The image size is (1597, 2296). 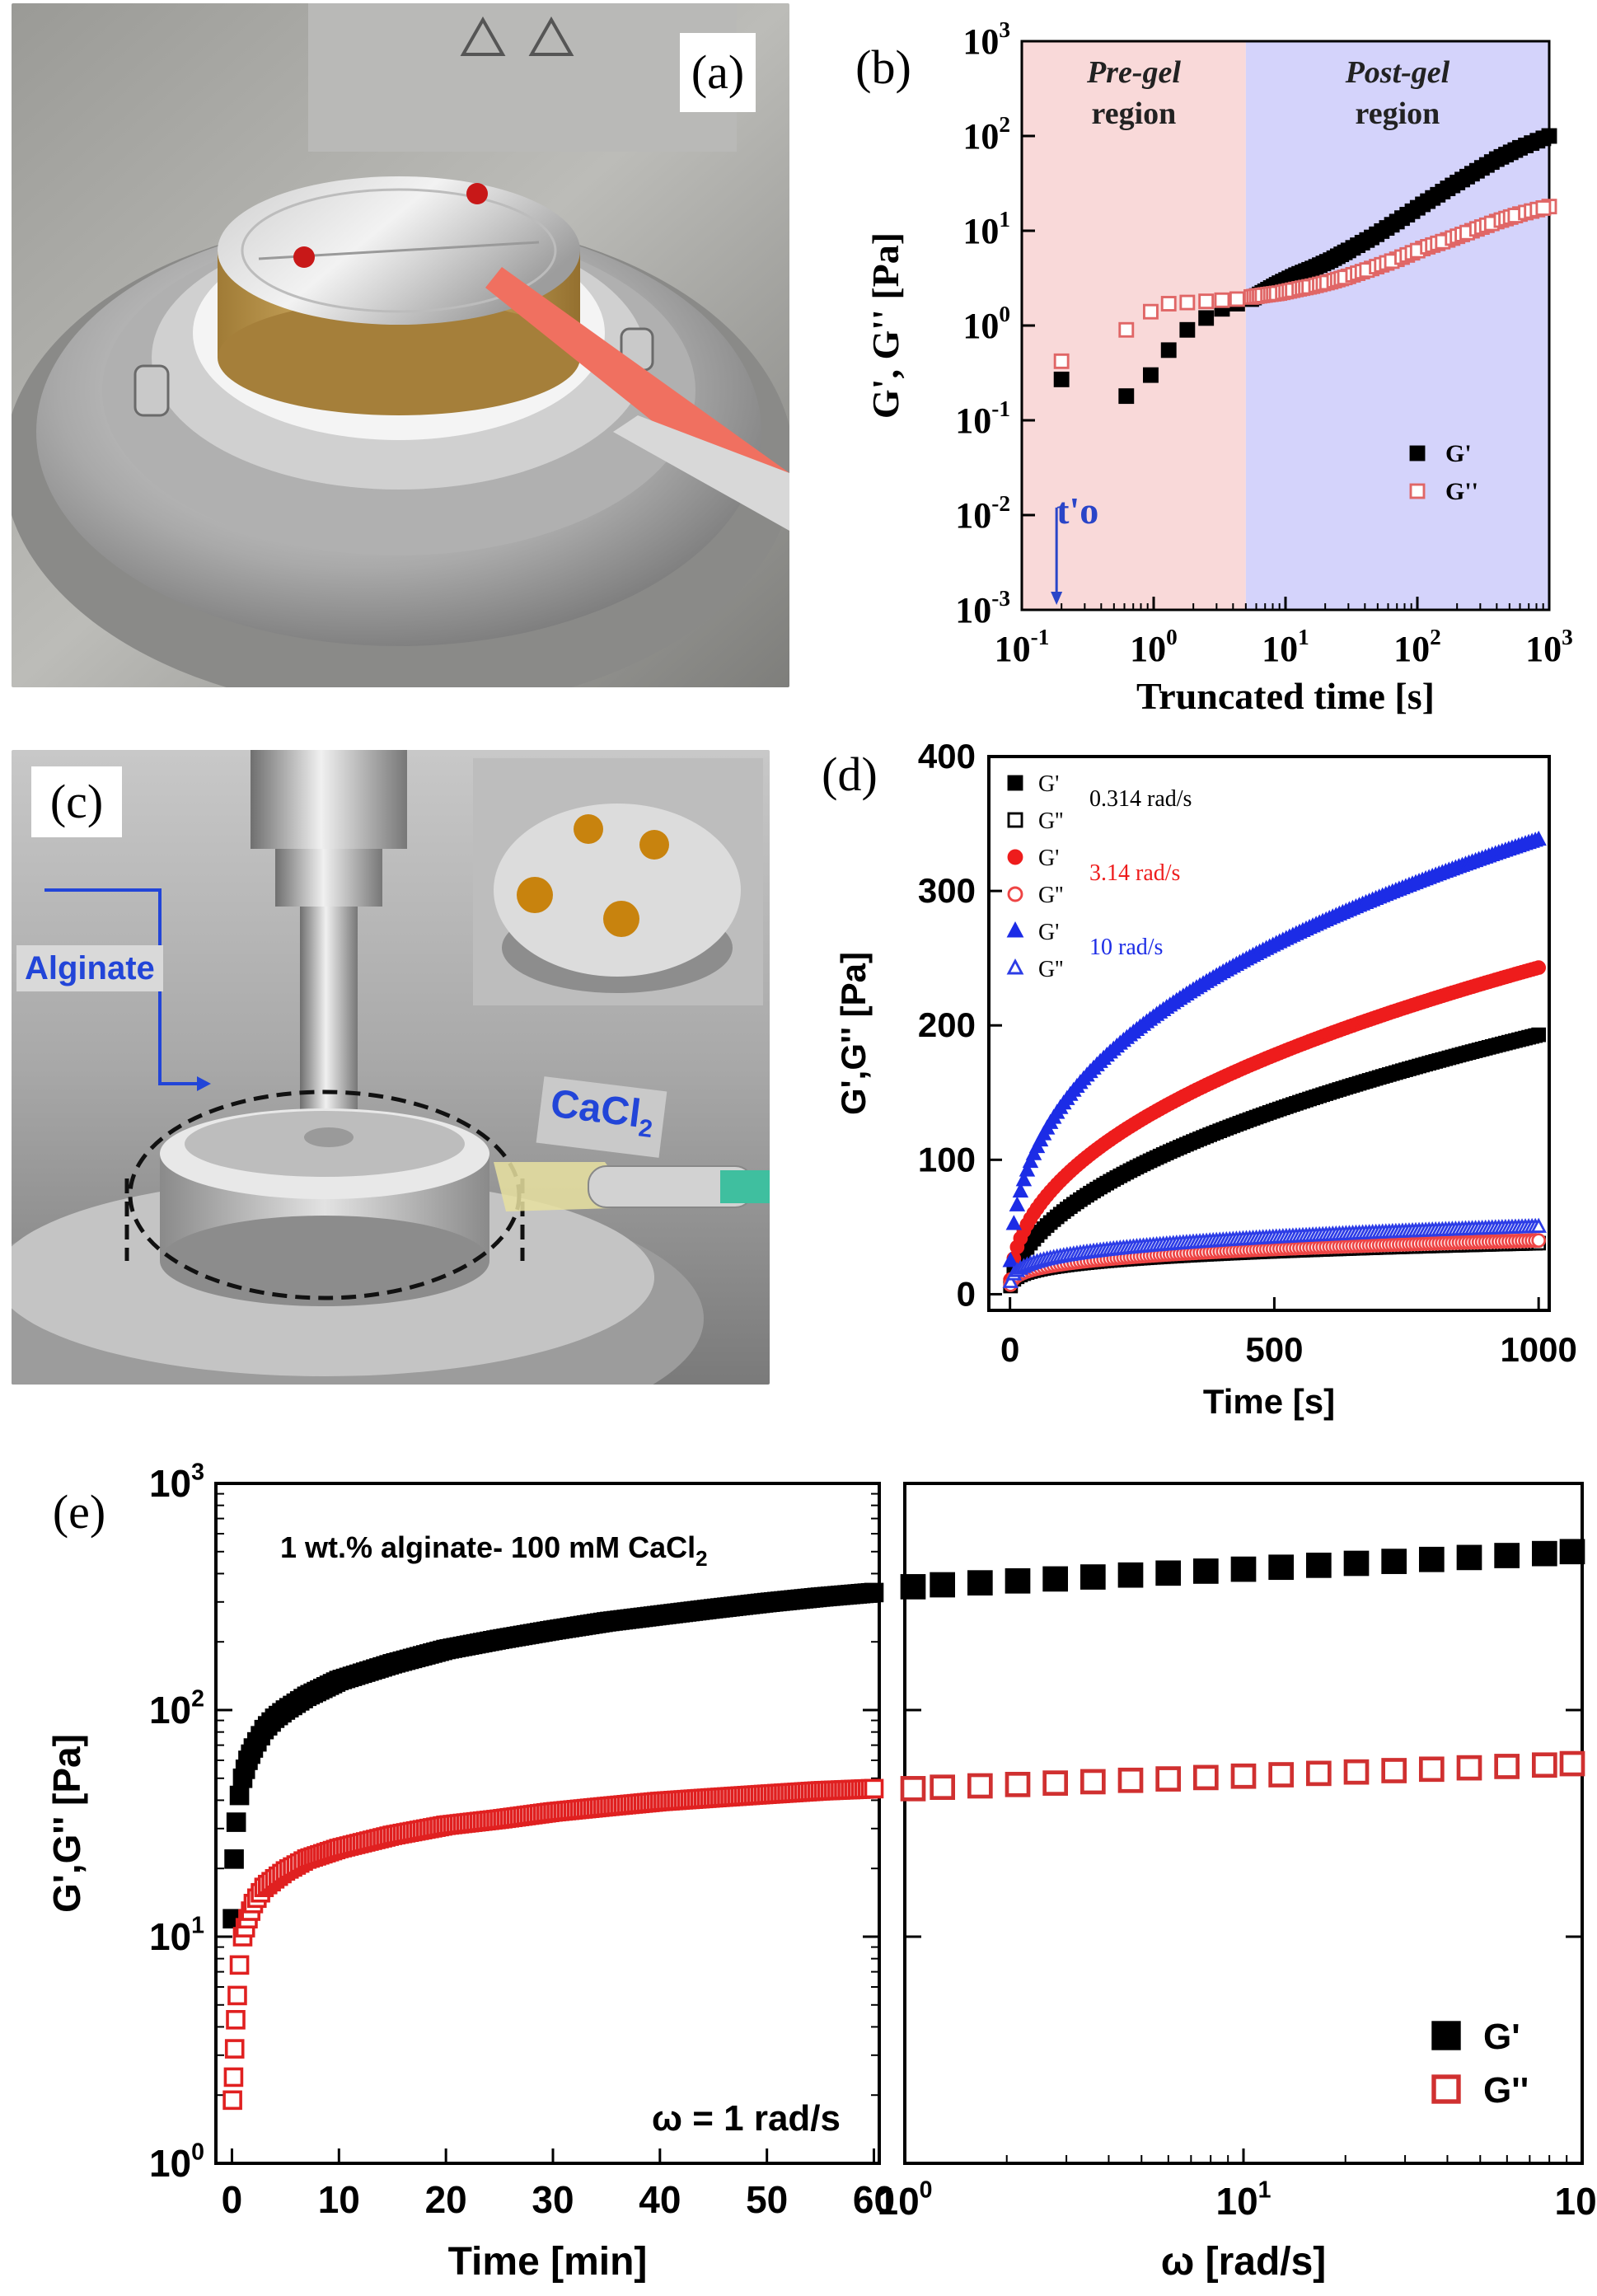 What do you see at coordinates (947, 1024) in the screenshot?
I see `y-tick-label: 200` at bounding box center [947, 1024].